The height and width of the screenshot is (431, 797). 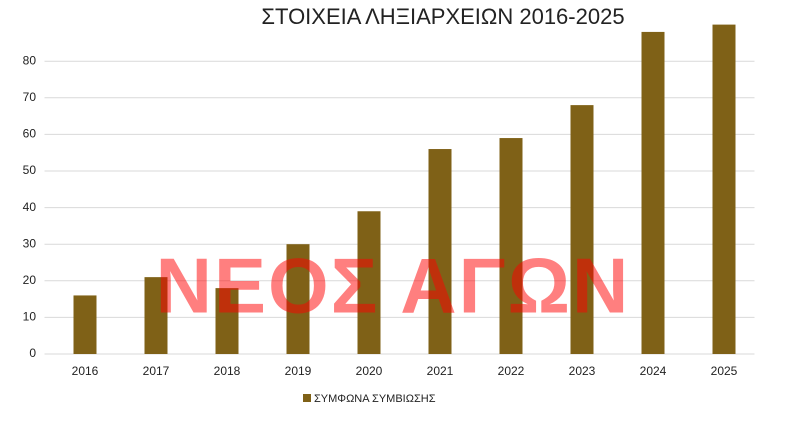 What do you see at coordinates (582, 371) in the screenshot?
I see `x-tick-label: 2023` at bounding box center [582, 371].